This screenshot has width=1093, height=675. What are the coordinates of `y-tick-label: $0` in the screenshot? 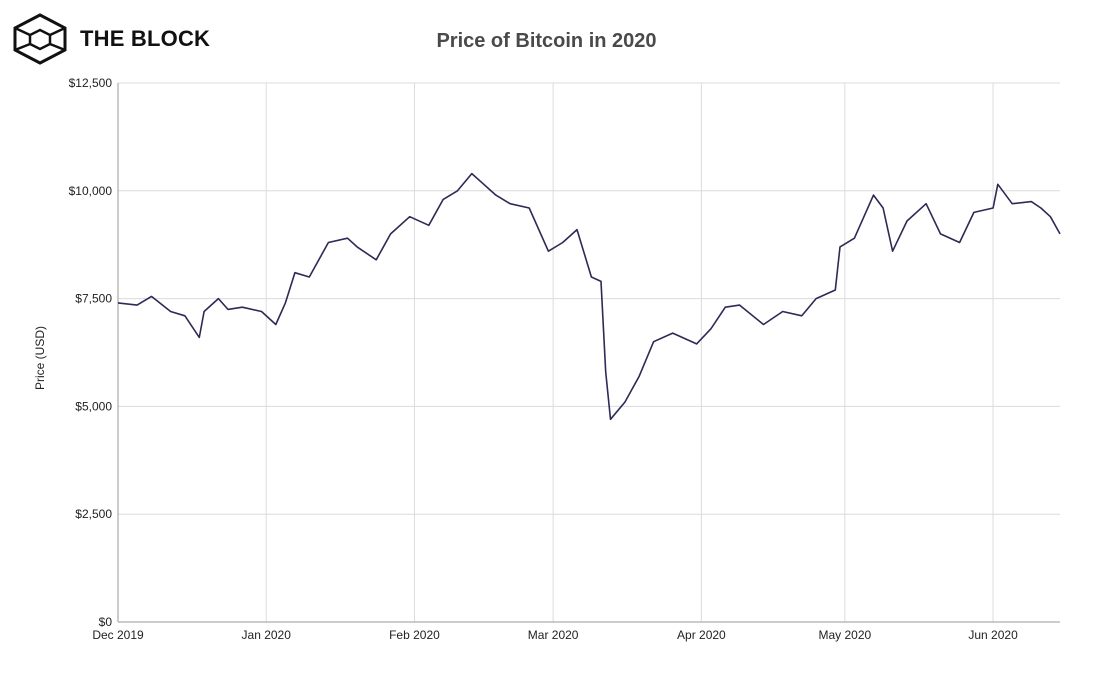 It's located at (106, 622).